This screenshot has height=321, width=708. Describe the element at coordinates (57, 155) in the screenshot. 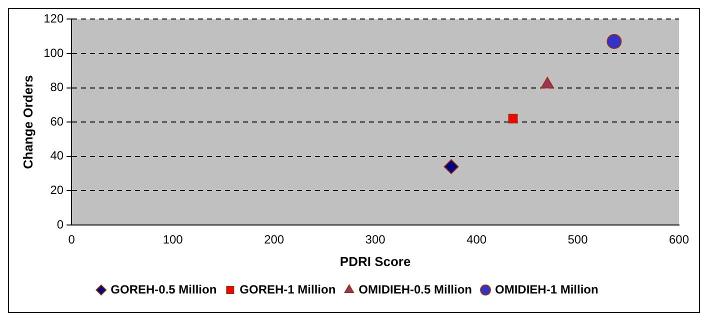

I see `y-tick-label: 40` at that location.